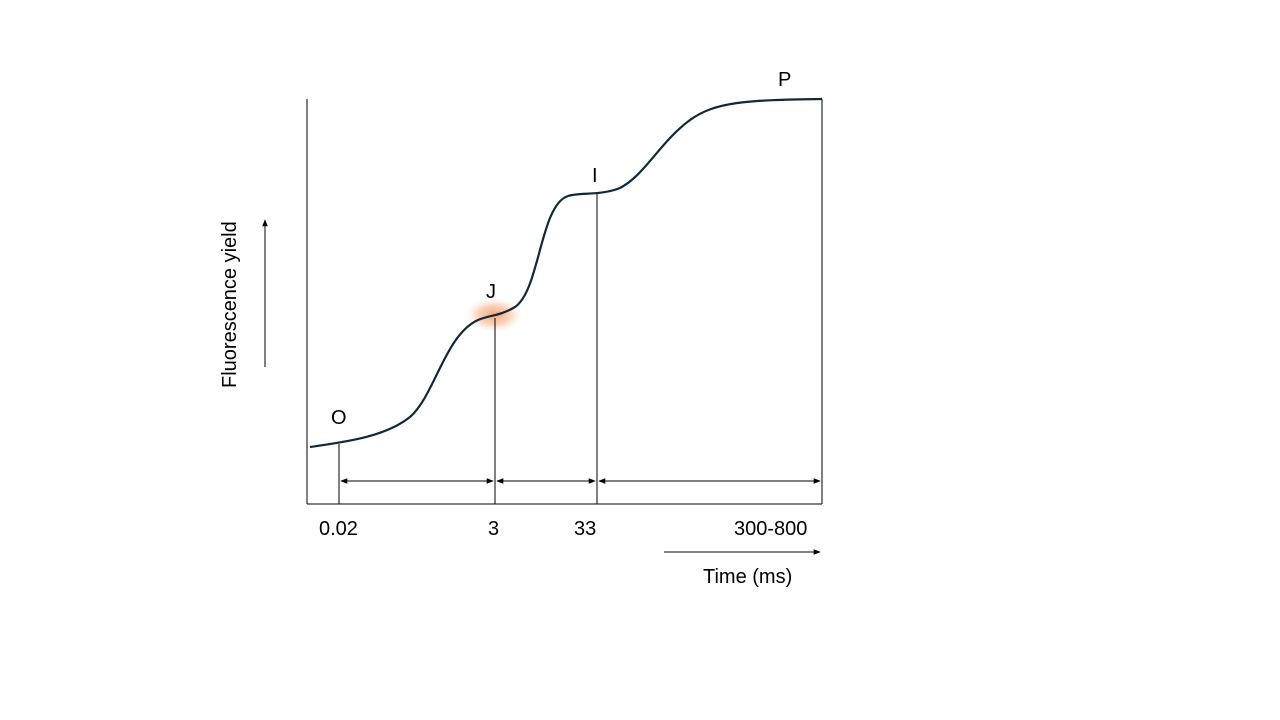 Image resolution: width=1280 pixels, height=720 pixels. What do you see at coordinates (339, 418) in the screenshot?
I see `point-label-o: O` at bounding box center [339, 418].